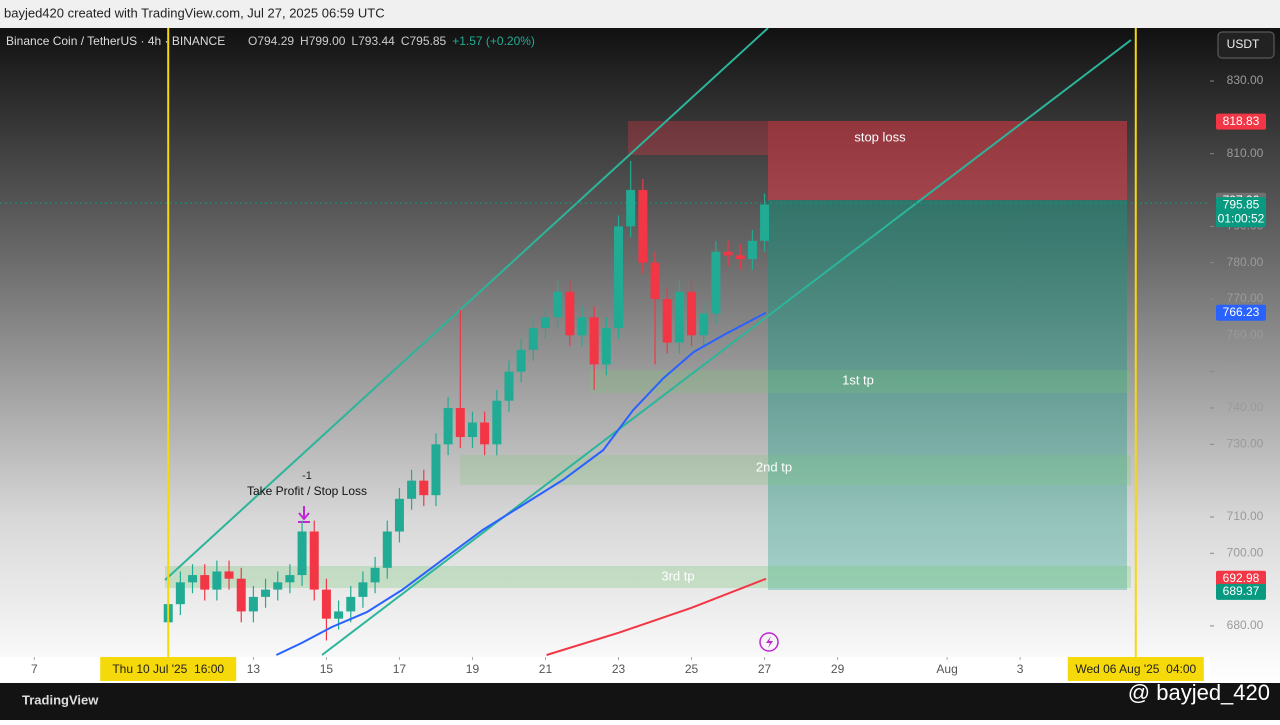 The image size is (1280, 725). I want to click on y-tick-label: 760.00, so click(1245, 334).